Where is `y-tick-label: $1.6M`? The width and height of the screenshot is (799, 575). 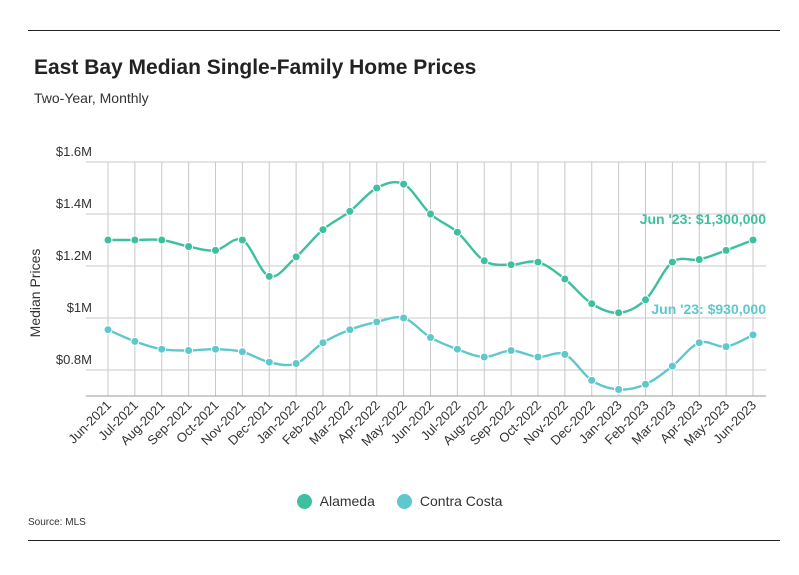
y-tick-label: $1.6M is located at coordinates (74, 151).